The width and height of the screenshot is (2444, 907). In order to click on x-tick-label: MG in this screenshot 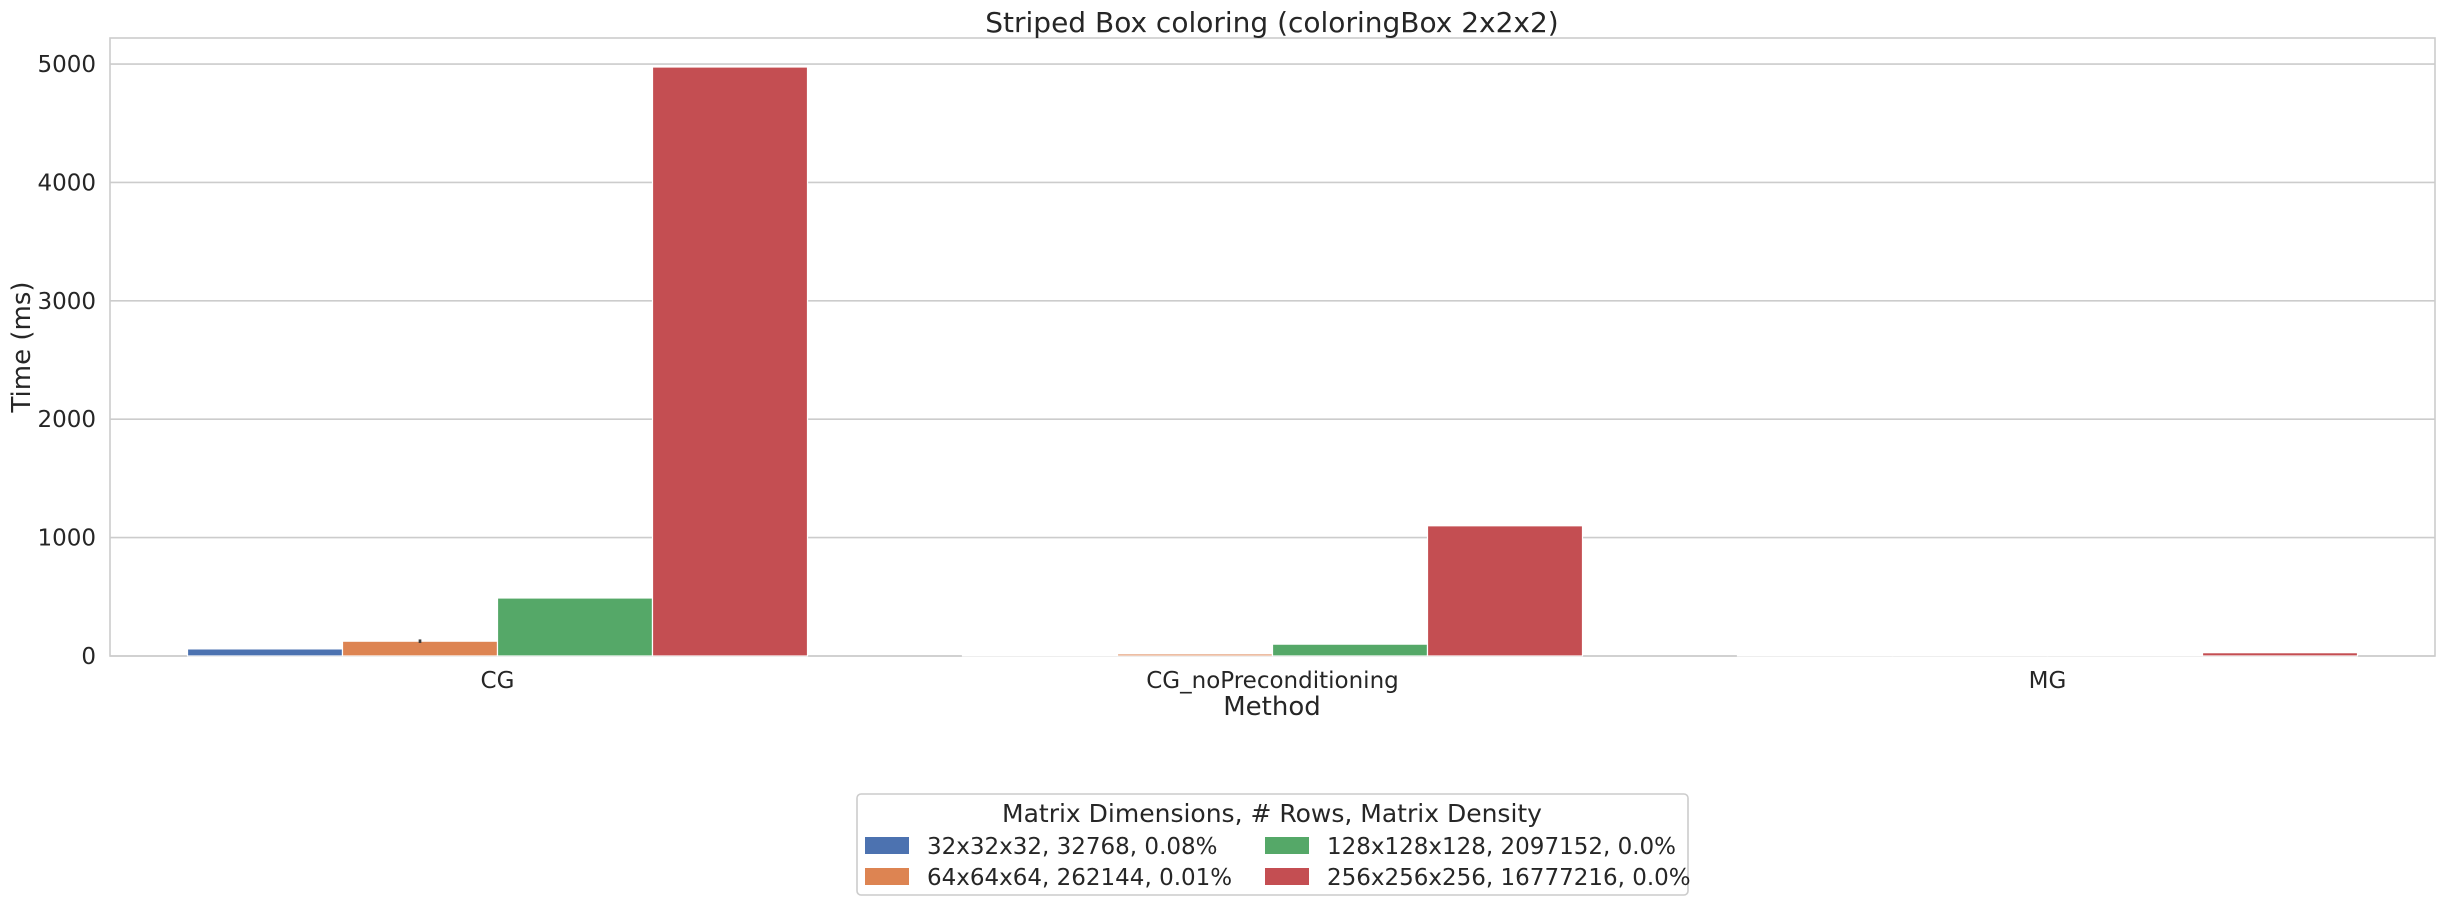, I will do `click(2048, 681)`.